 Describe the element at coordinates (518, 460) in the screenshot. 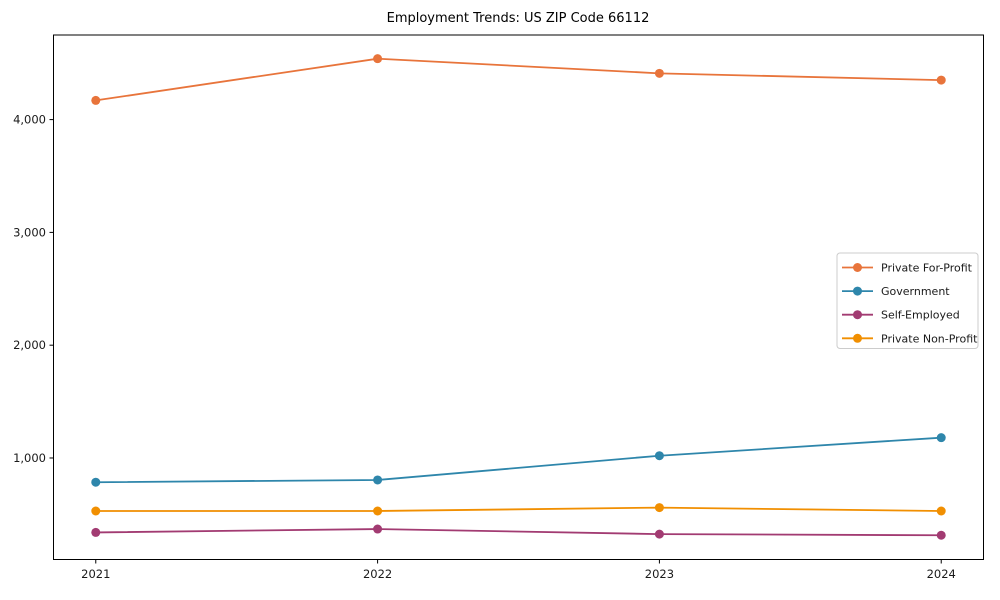

I see `series-line-government` at that location.